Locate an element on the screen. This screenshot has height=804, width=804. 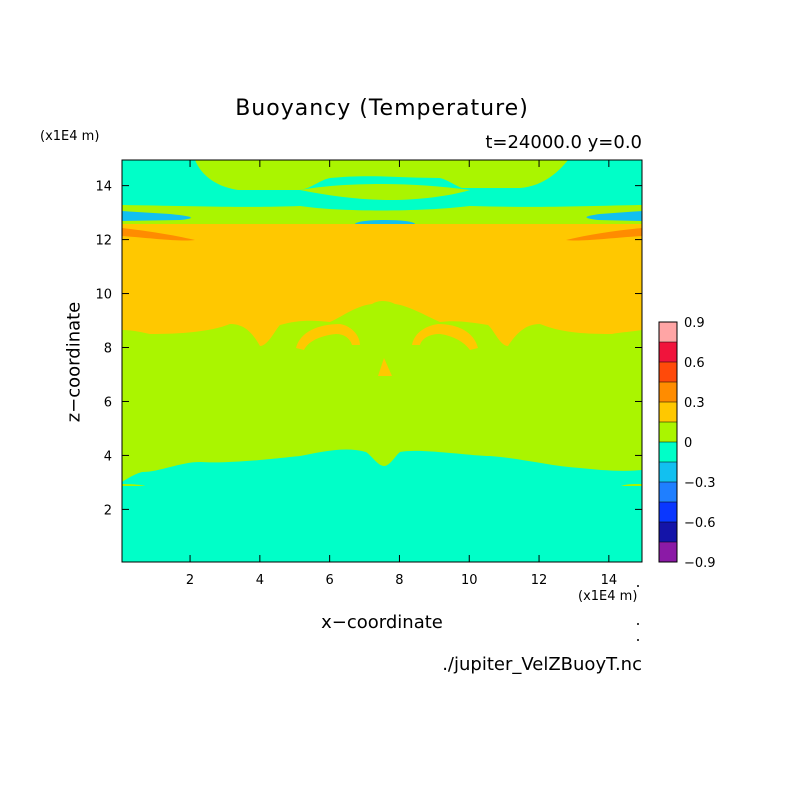
y-tick-label: 12 is located at coordinates (103, 241).